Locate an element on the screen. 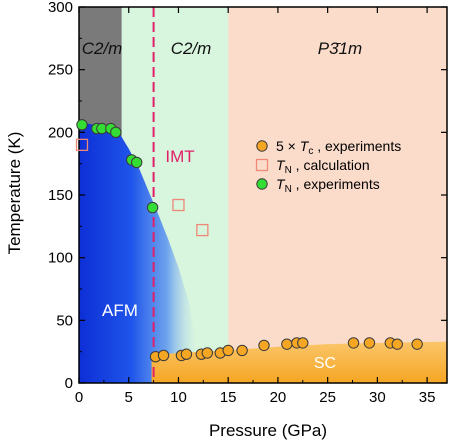 The height and width of the screenshot is (442, 457). imt-label: IMT is located at coordinates (179, 156).